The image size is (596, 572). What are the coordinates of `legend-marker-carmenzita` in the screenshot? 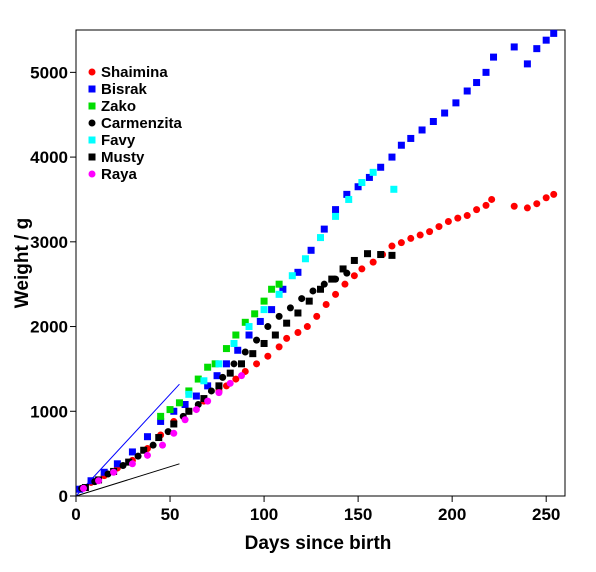 It's located at (92, 123).